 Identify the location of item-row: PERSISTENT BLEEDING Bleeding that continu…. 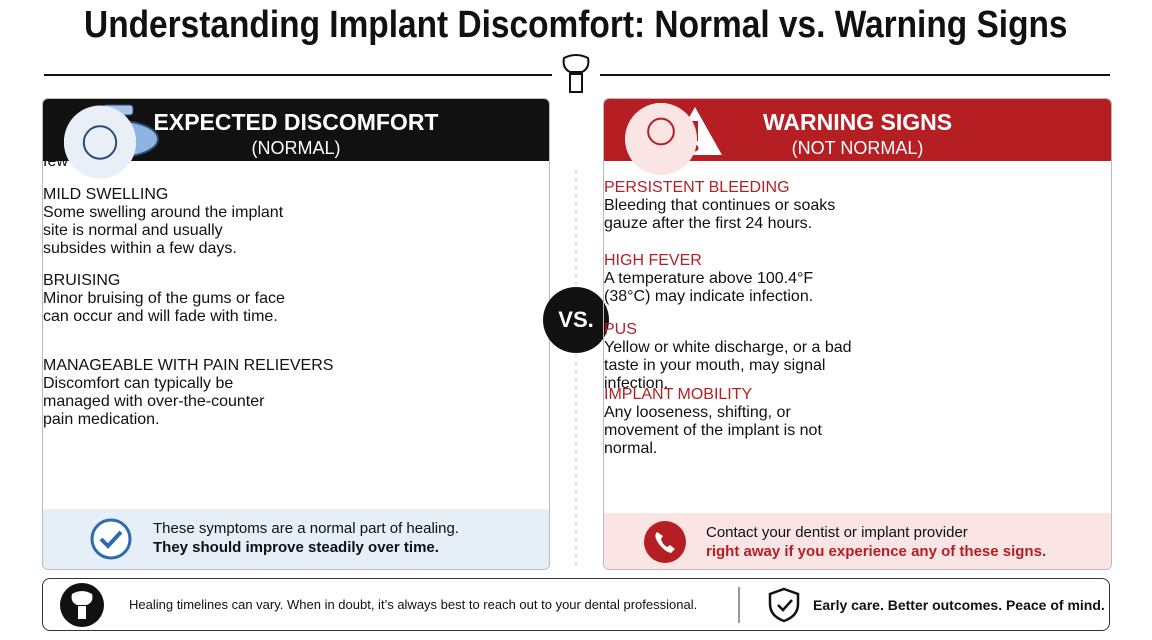
(840, 177).